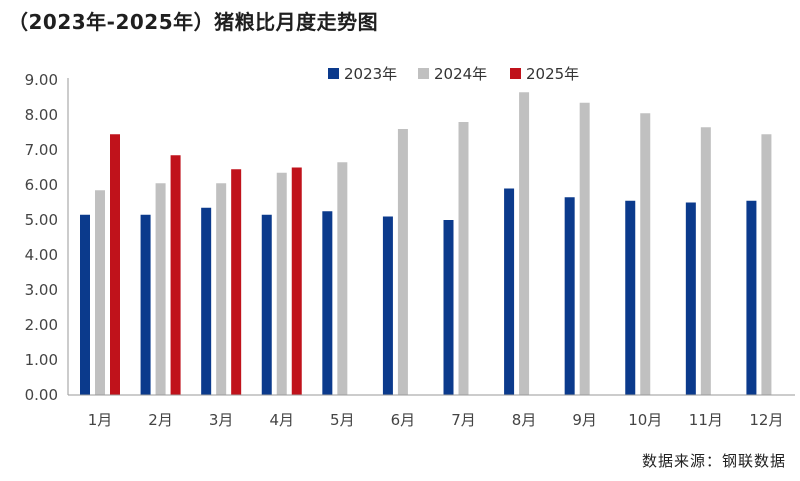 The width and height of the screenshot is (800, 481). I want to click on x-tick-label: 6月, so click(403, 420).